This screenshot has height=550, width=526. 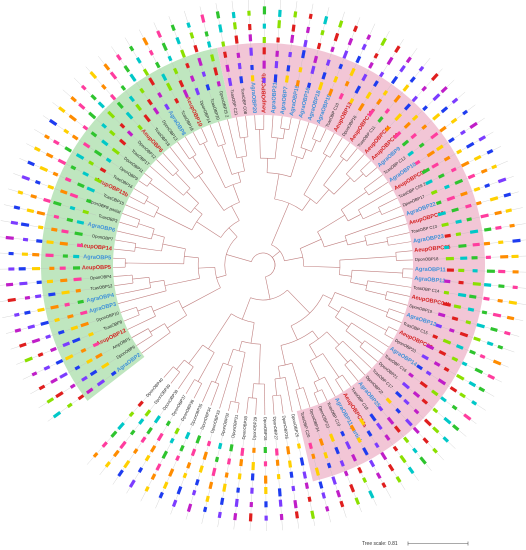 What do you see at coordinates (225, 424) in the screenshot?
I see `leaf-label: DponOBP32` at bounding box center [225, 424].